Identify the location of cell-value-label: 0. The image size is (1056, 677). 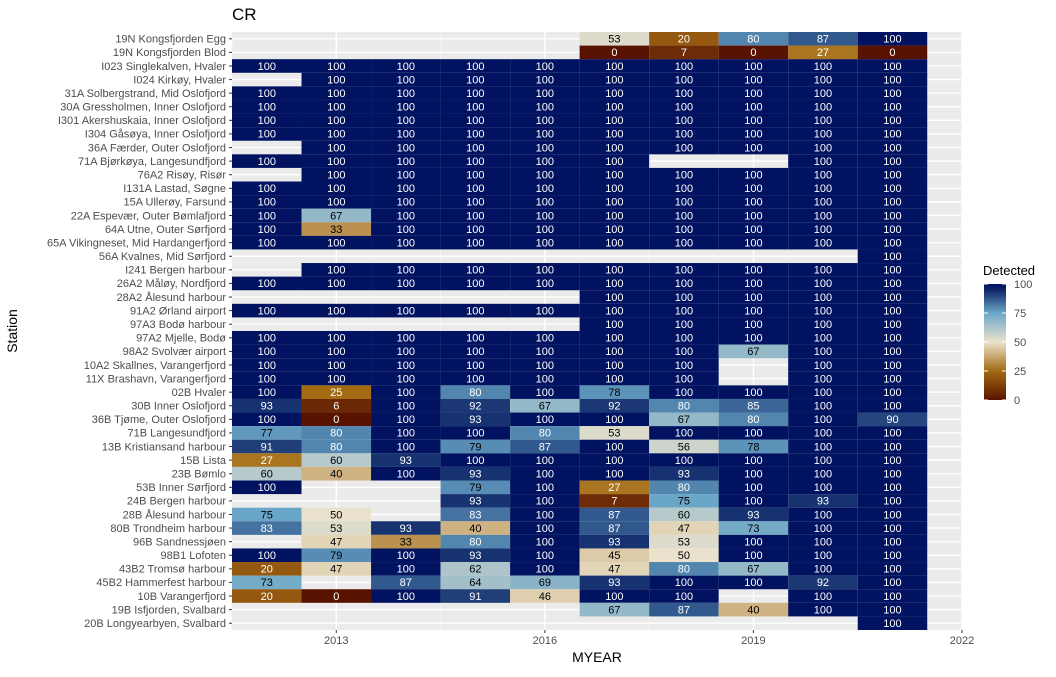
(753, 53).